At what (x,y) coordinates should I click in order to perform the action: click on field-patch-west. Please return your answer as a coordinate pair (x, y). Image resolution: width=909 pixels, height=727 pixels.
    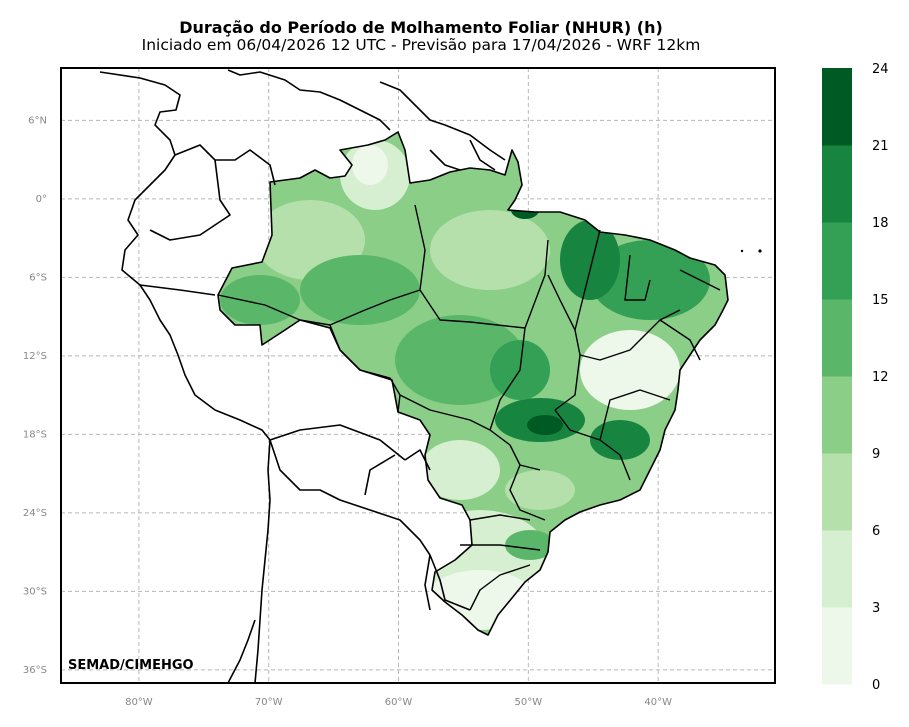
    Looking at the image, I should click on (260, 300).